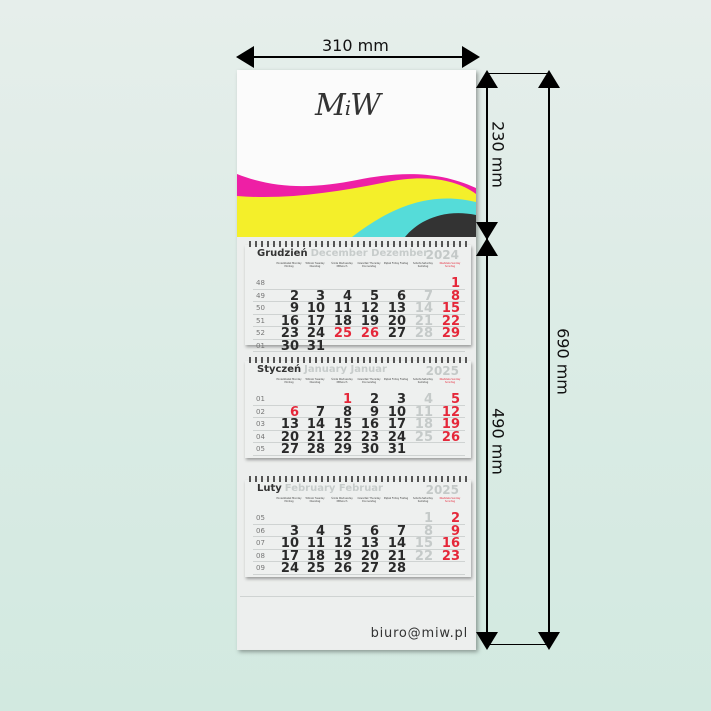  What do you see at coordinates (487, 641) in the screenshot?
I see `arrow-down-icon` at bounding box center [487, 641].